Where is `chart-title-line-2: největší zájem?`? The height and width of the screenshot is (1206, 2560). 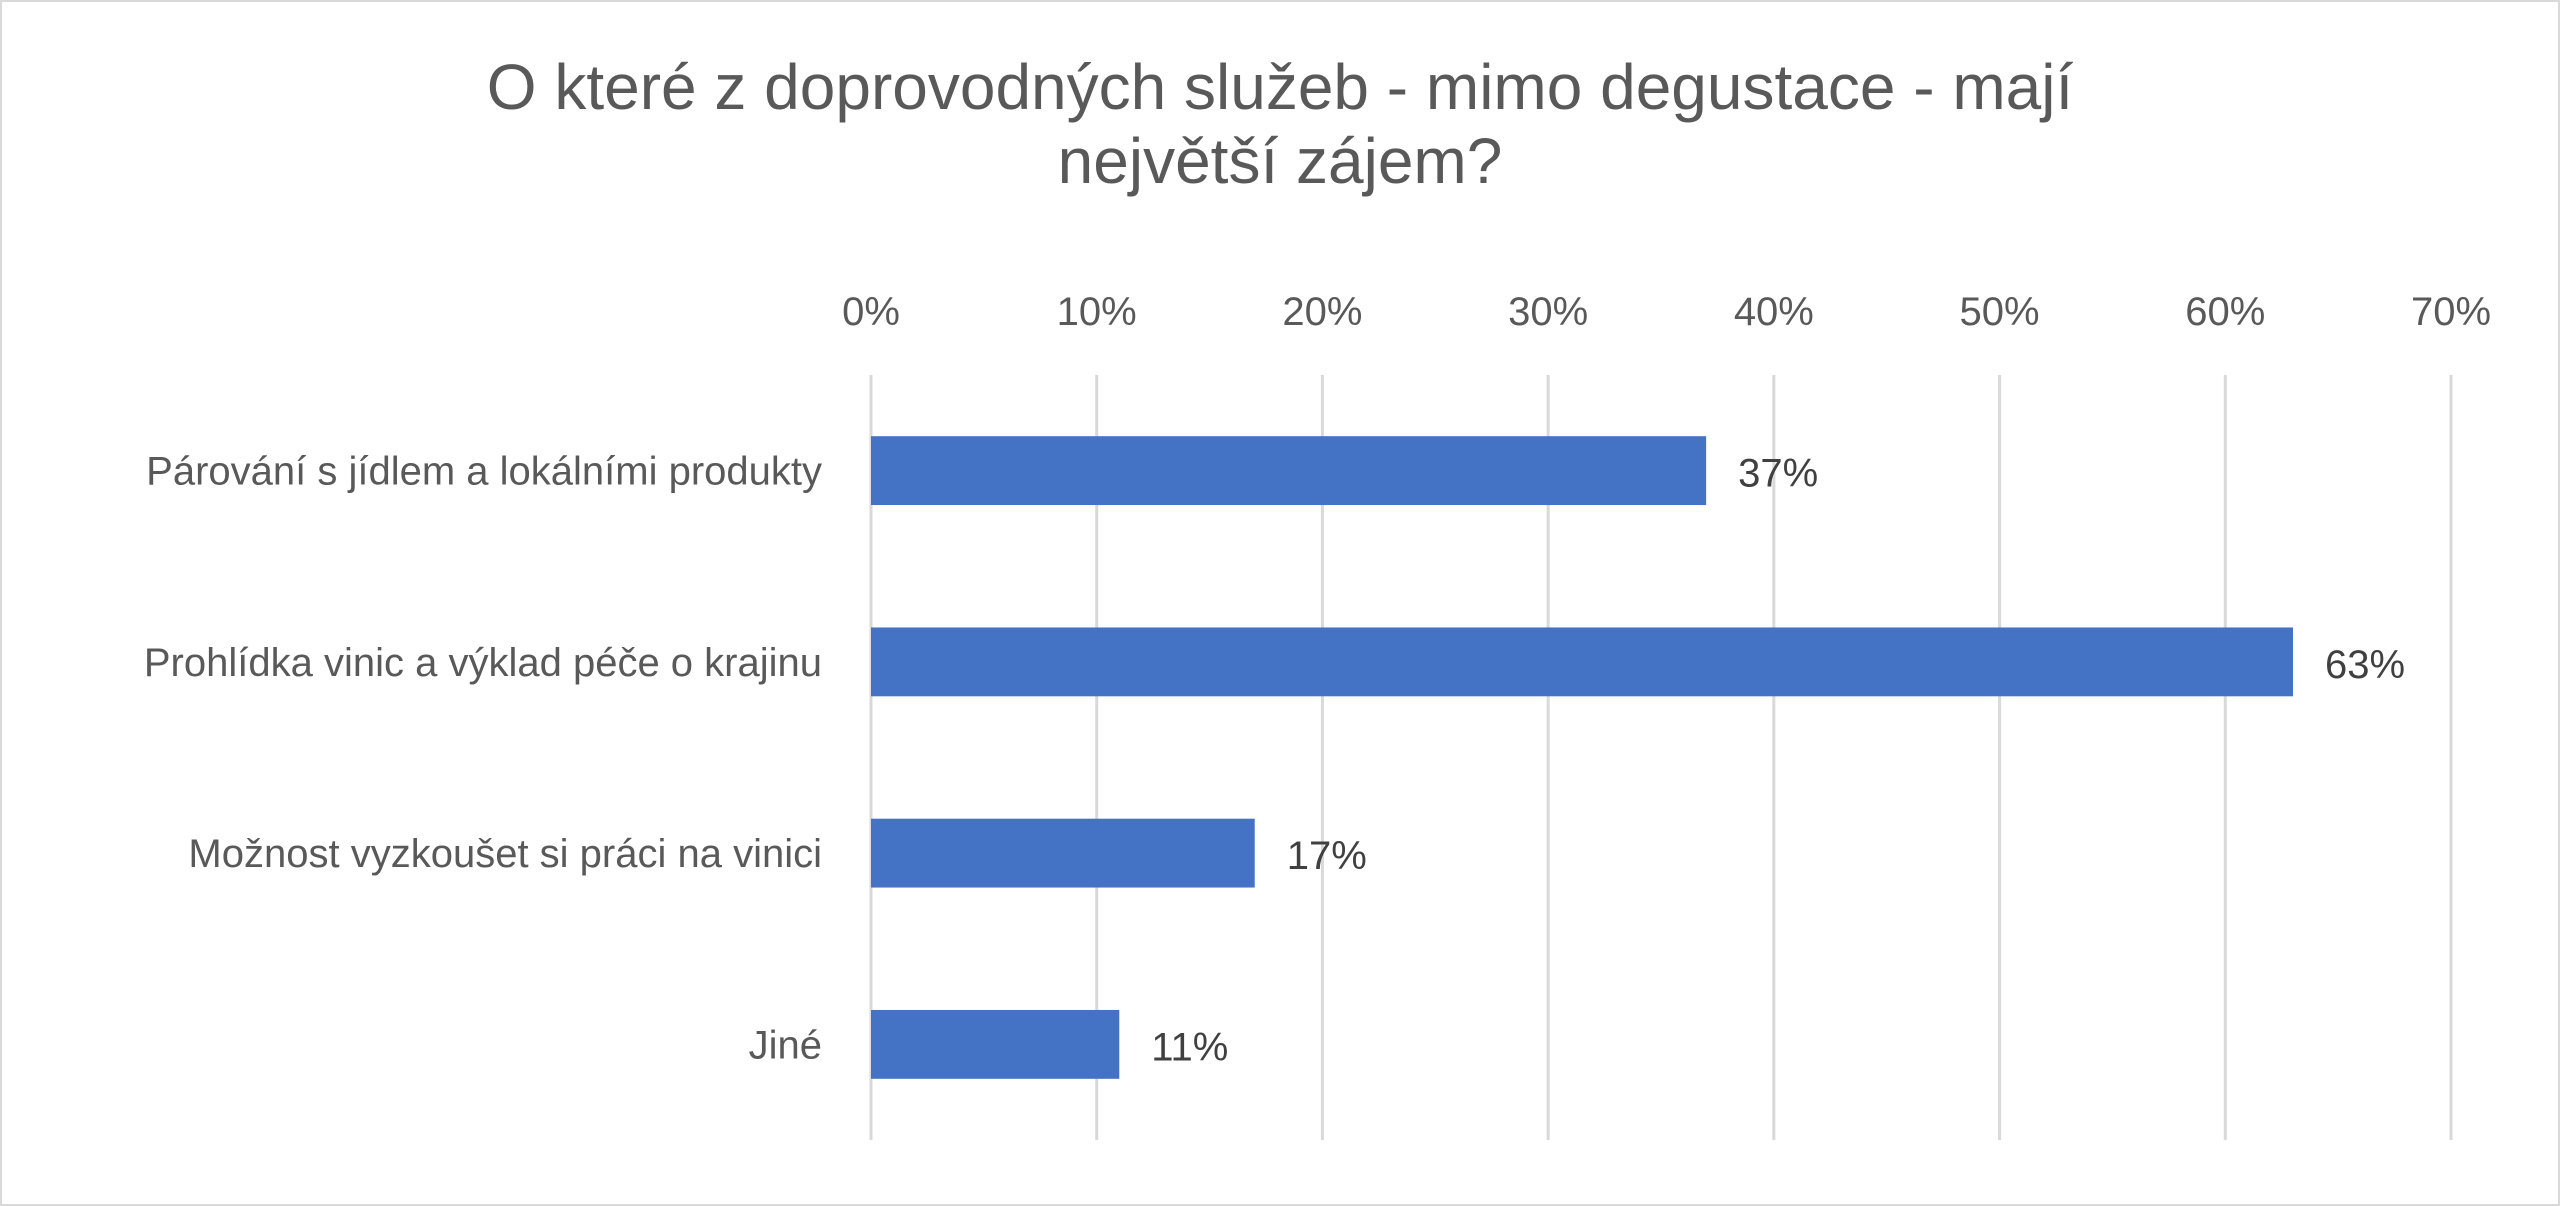
chart-title-line-2: největší zájem? is located at coordinates (1280, 161).